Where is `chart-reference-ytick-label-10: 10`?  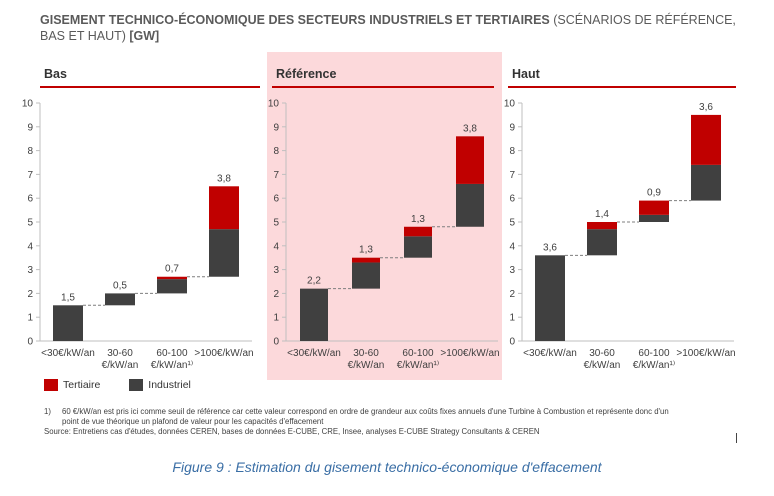
chart-reference-ytick-label-10: 10 is located at coordinates (274, 104).